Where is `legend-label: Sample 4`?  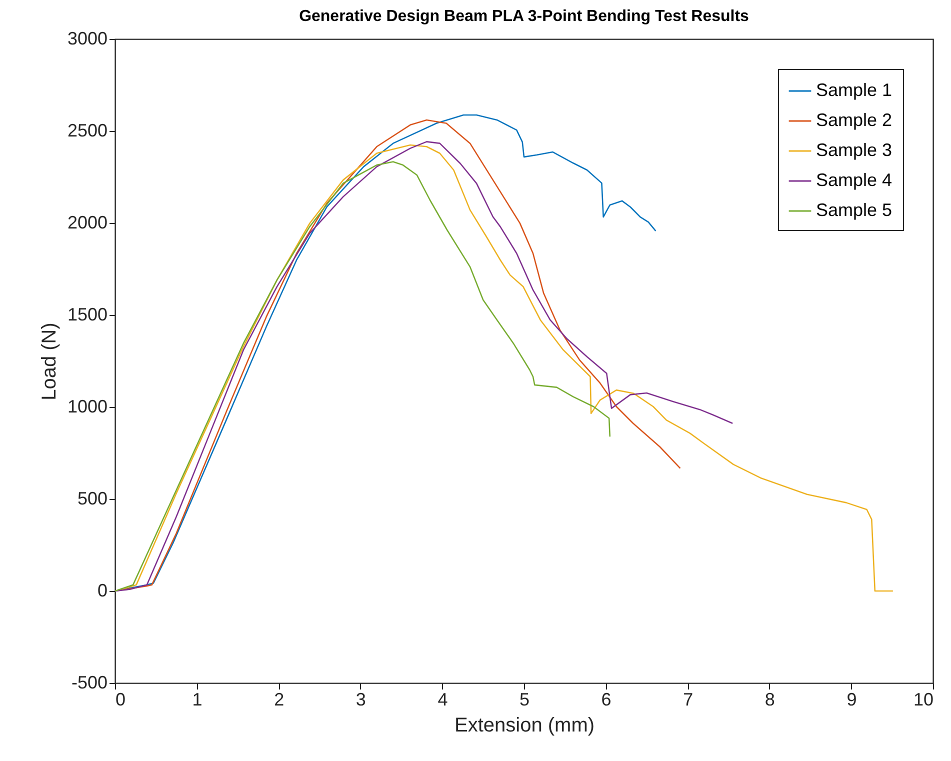
legend-label: Sample 4 is located at coordinates (854, 180).